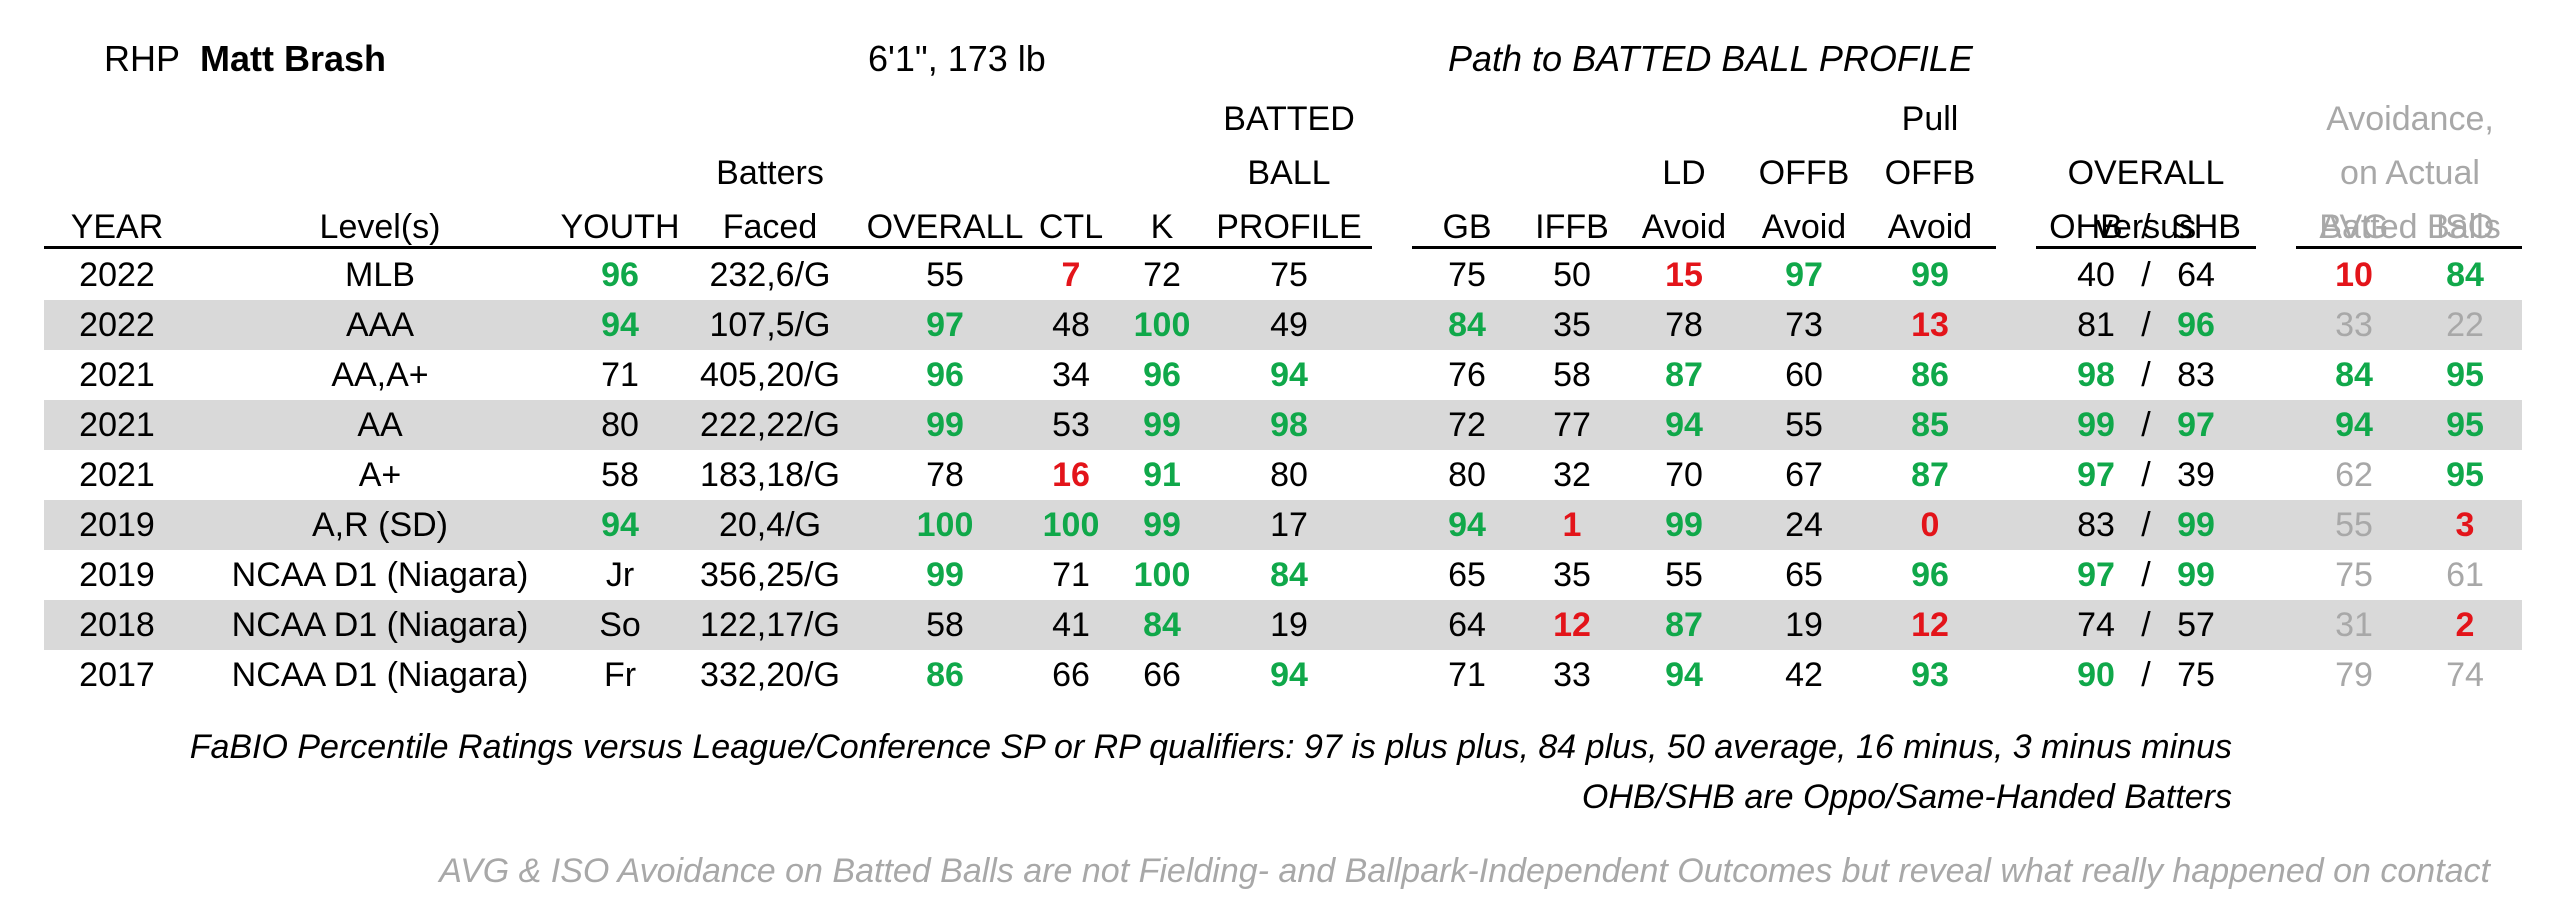 This screenshot has width=2560, height=923. Describe the element at coordinates (1467, 325) in the screenshot. I see `cell-gb: 84` at that location.